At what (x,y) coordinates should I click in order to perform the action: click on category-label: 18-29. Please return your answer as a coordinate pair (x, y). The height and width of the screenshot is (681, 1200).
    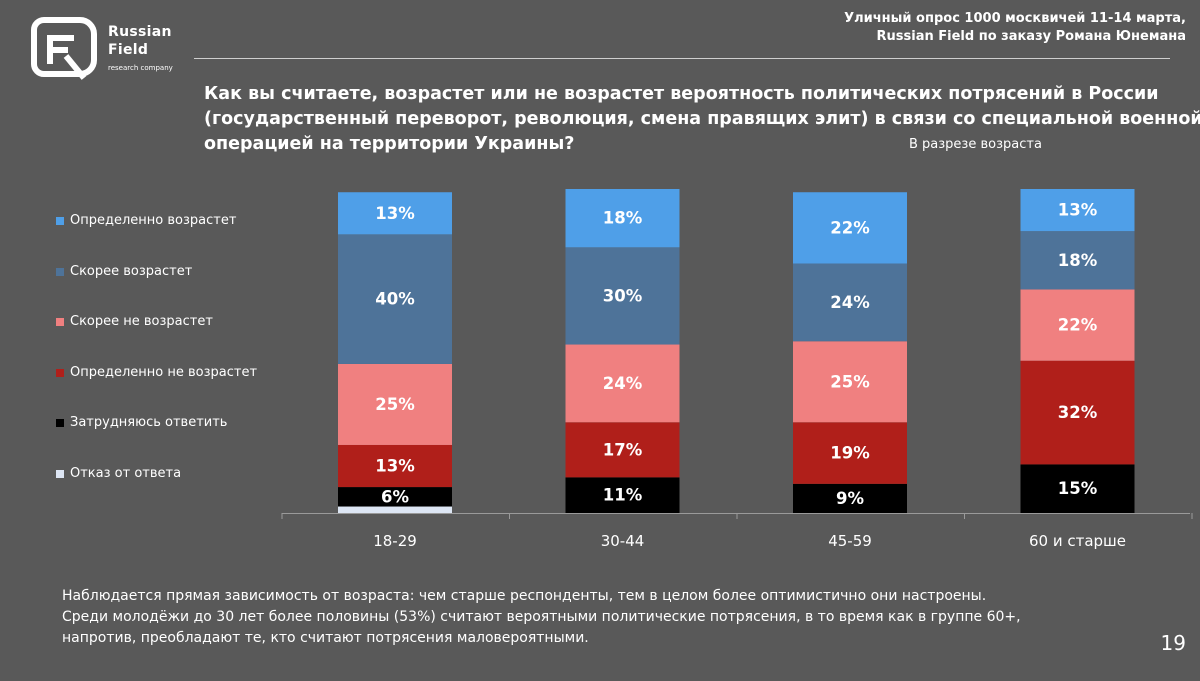
    Looking at the image, I should click on (395, 541).